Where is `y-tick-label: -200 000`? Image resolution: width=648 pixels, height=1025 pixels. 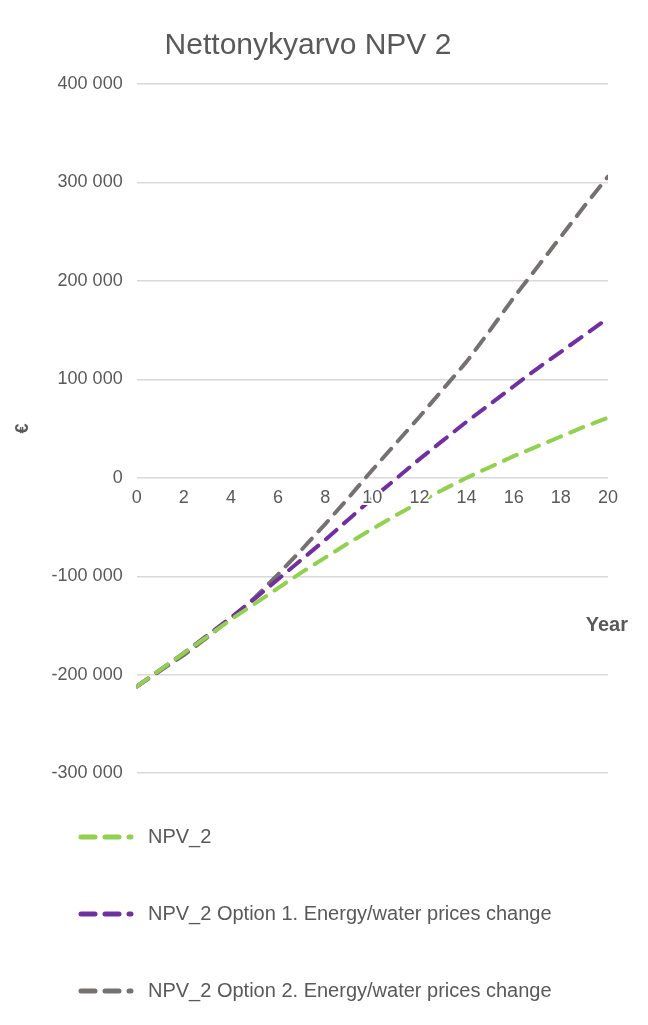
y-tick-label: -200 000 is located at coordinates (87, 673).